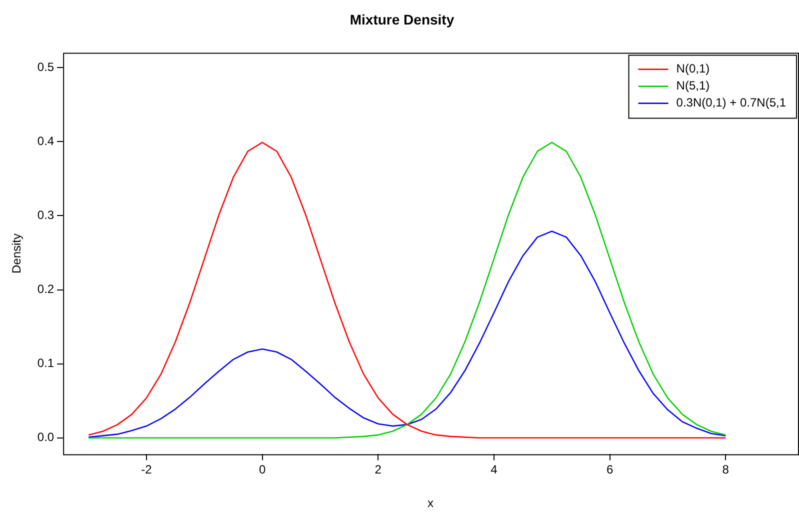 This screenshot has height=517, width=799. I want to click on x-tick-label: 4, so click(494, 469).